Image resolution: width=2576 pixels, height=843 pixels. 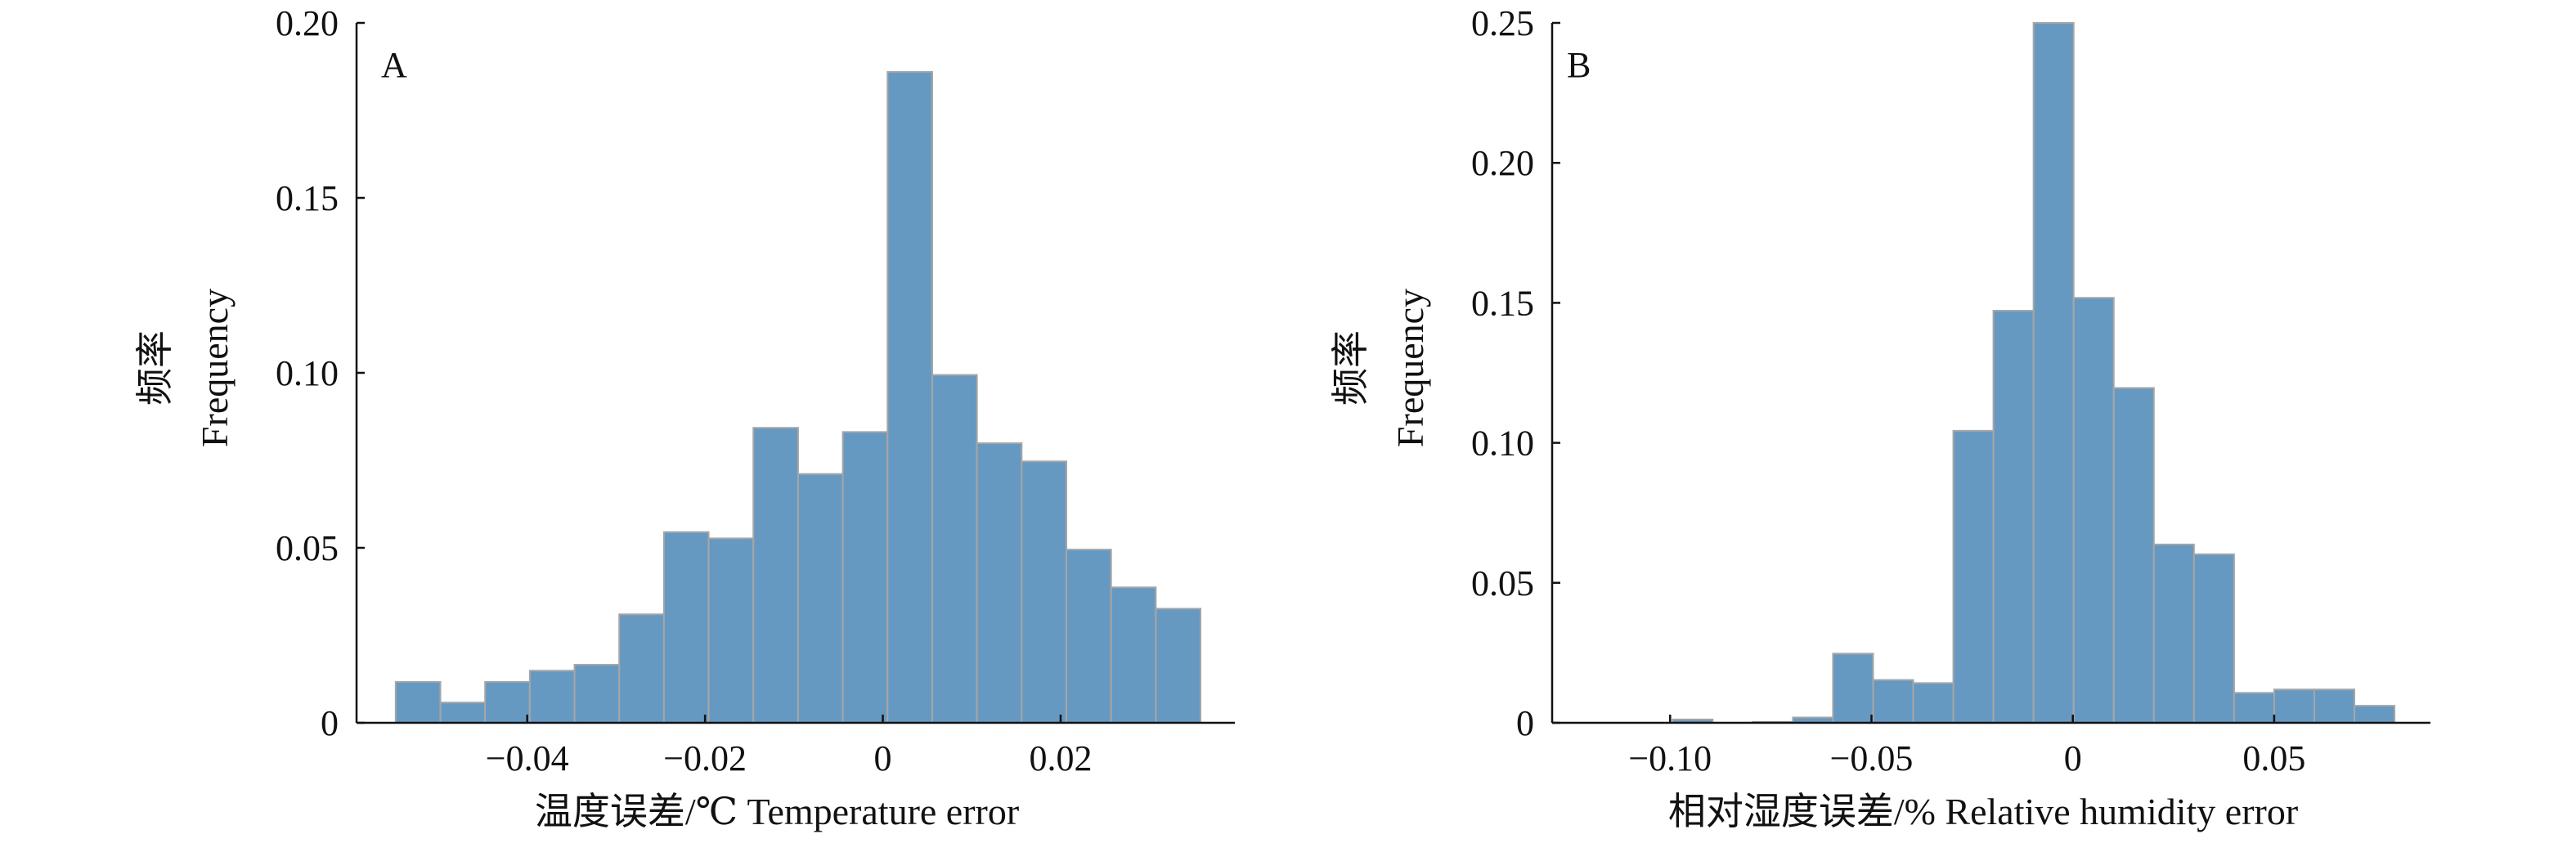 What do you see at coordinates (1983, 811) in the screenshot?
I see `x-axis-title: 相对湿度误差/% Relative humidity error` at bounding box center [1983, 811].